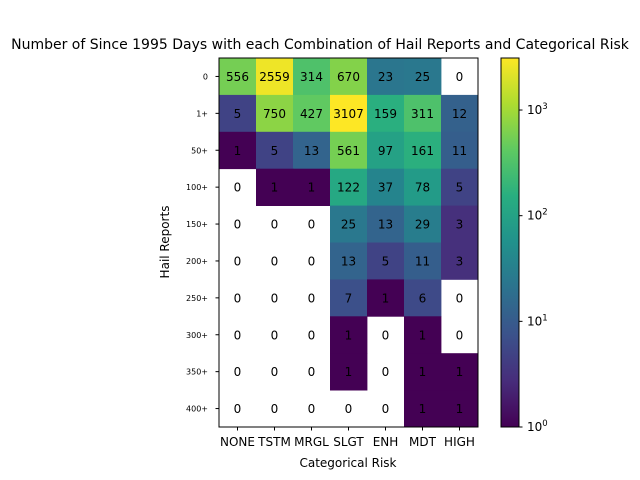 Image resolution: width=640 pixels, height=480 pixels. I want to click on x-axis-label: Categorical Risk, so click(347, 463).